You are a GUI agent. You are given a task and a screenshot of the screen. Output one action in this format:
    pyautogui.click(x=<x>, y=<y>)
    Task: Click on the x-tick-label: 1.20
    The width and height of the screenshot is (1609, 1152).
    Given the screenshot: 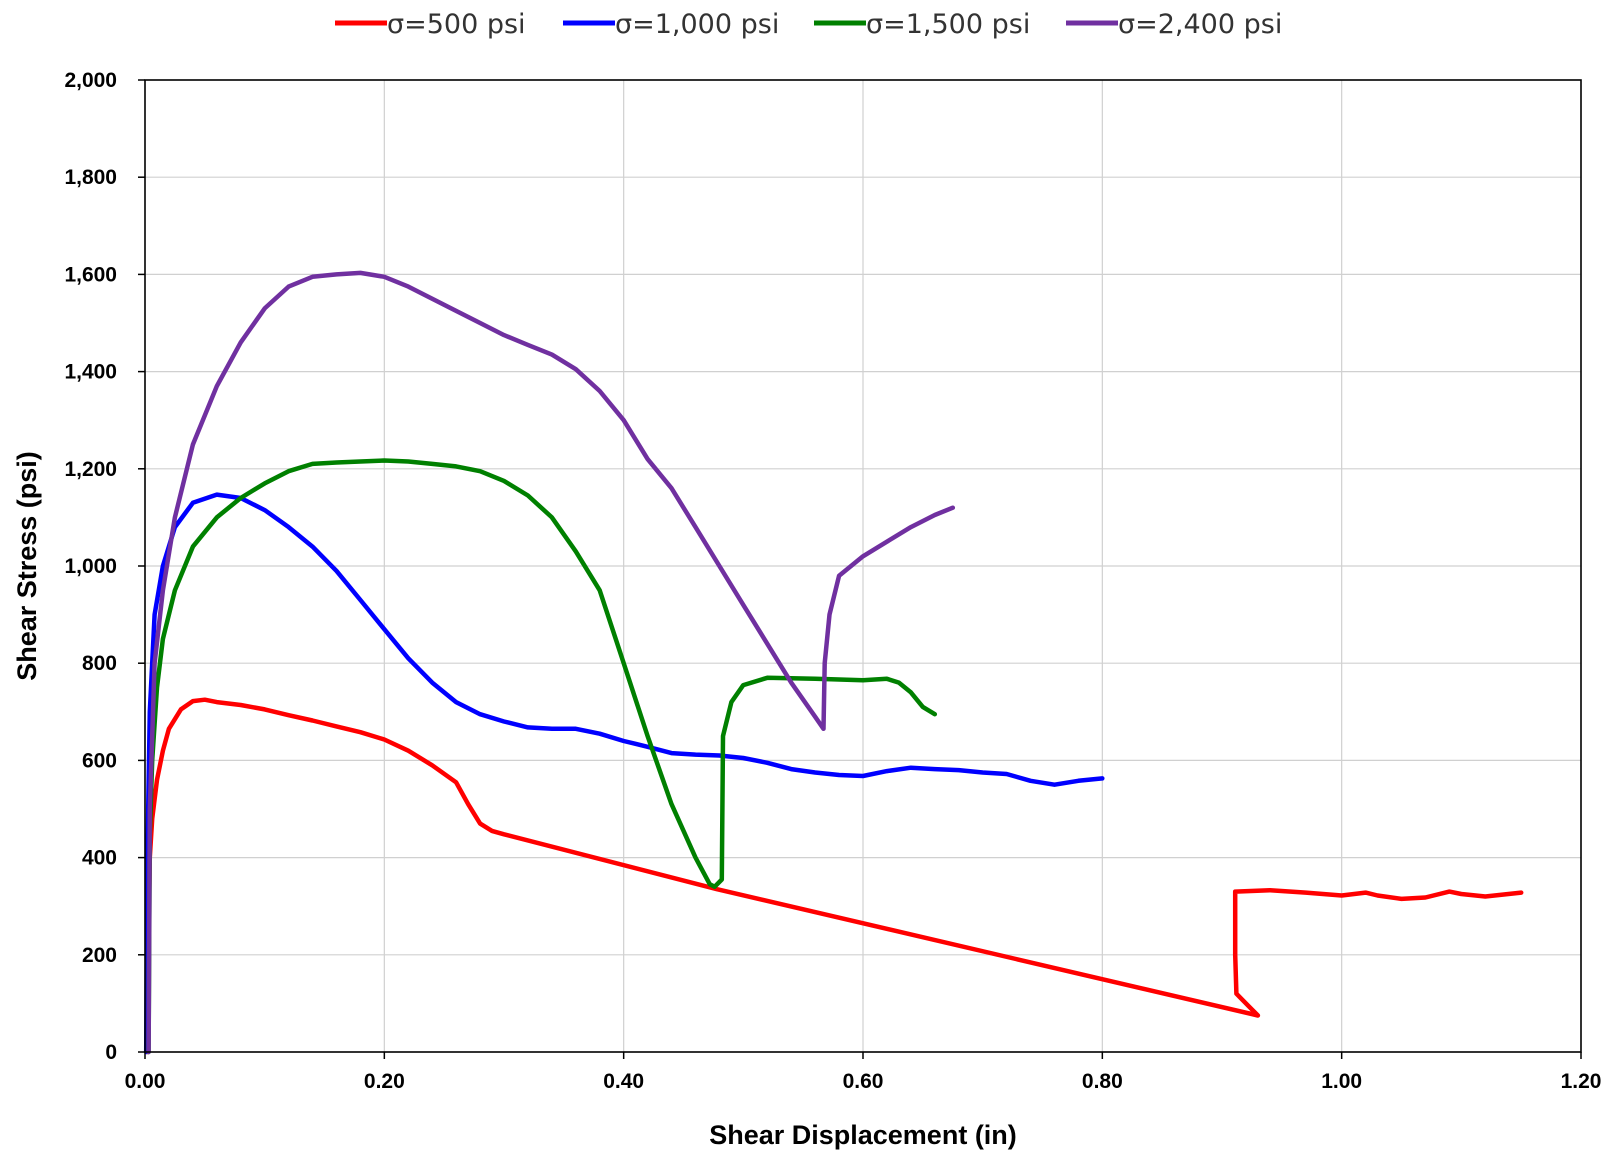 What is the action you would take?
    pyautogui.click(x=1581, y=1081)
    